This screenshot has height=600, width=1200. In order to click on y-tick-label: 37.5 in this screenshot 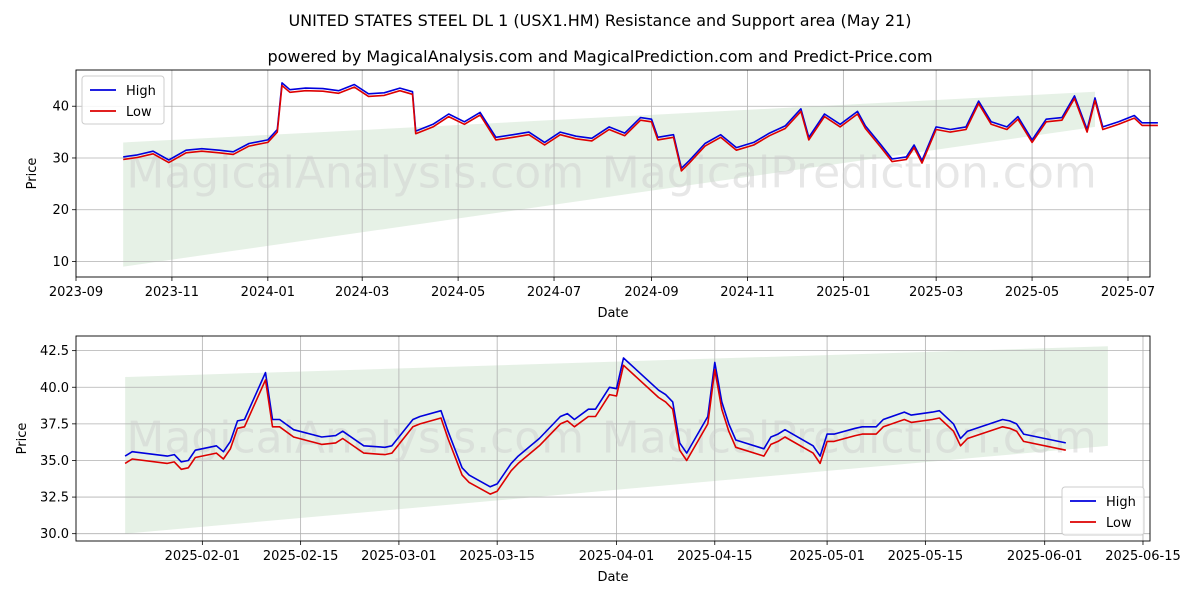, I will do `click(54, 424)`.